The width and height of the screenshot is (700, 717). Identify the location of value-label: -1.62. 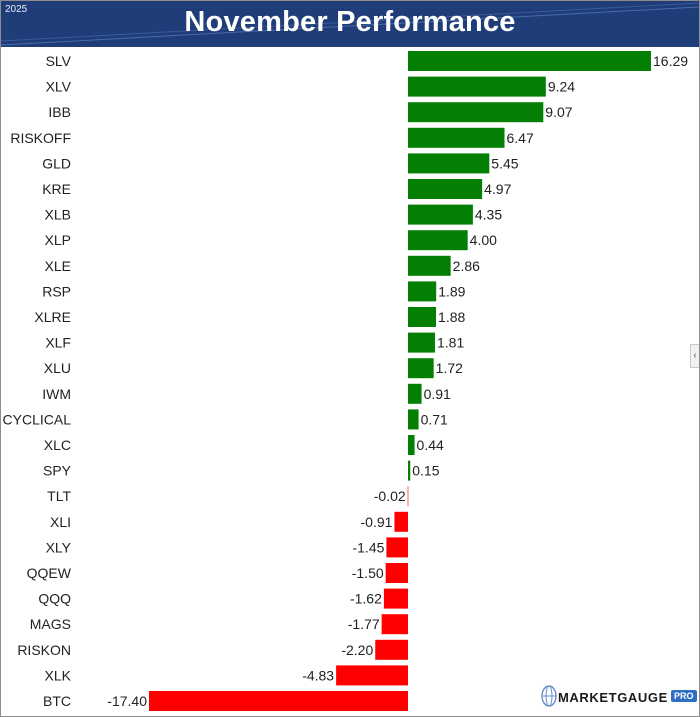
(366, 599).